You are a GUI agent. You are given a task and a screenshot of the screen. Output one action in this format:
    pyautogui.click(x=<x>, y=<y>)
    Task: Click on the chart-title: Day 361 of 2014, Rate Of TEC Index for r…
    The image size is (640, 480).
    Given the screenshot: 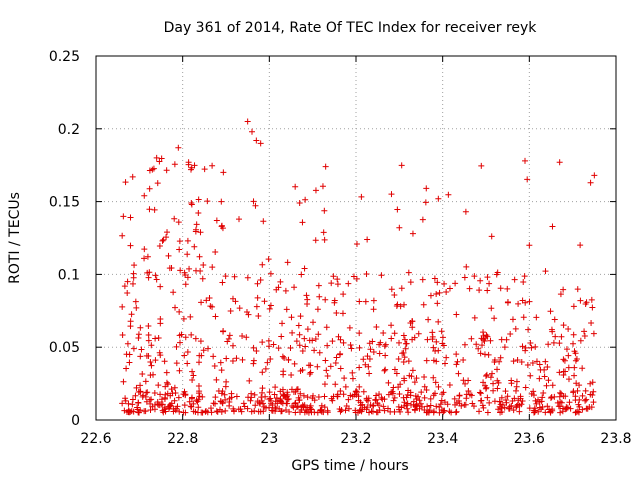 What is the action you would take?
    pyautogui.click(x=351, y=28)
    